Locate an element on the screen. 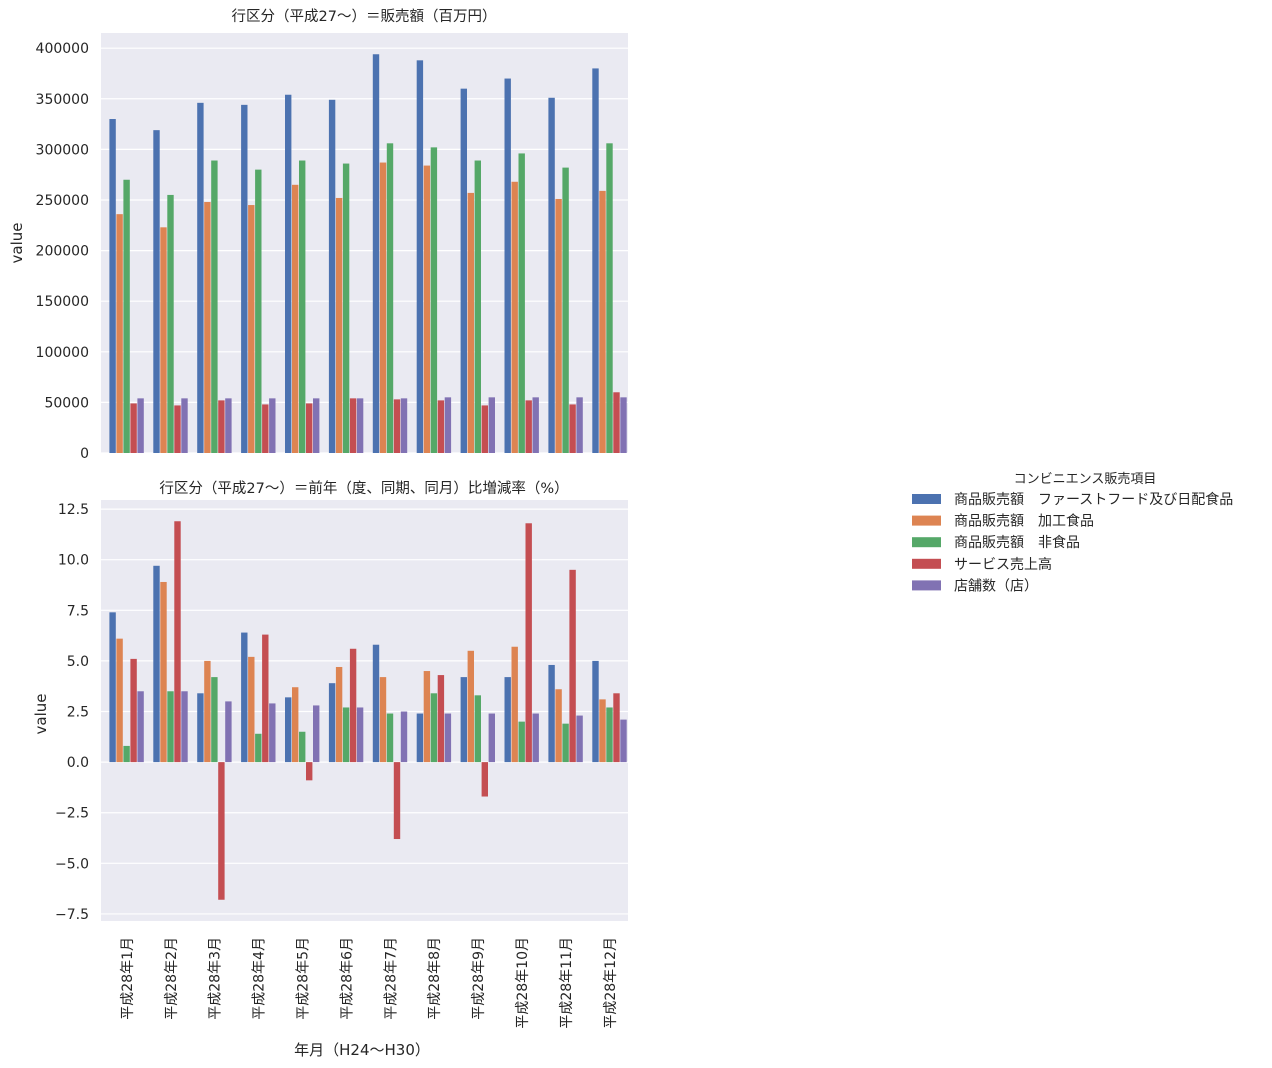  y-tick-label: 10.0 is located at coordinates (73, 561).